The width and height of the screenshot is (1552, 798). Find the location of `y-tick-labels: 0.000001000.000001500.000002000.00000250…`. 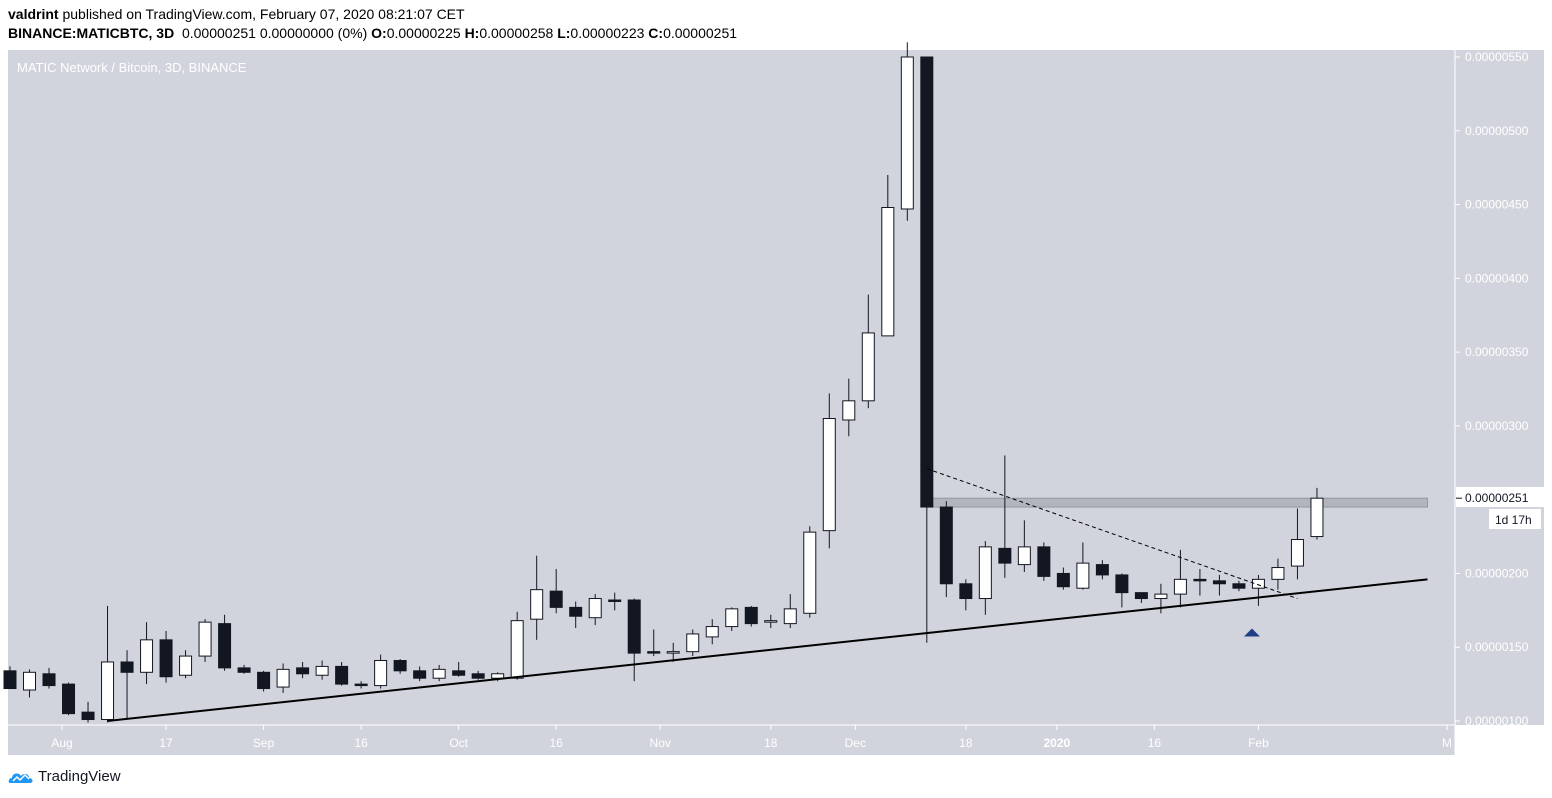

y-tick-labels: 0.000001000.000001500.000002000.00000250… is located at coordinates (1492, 389).